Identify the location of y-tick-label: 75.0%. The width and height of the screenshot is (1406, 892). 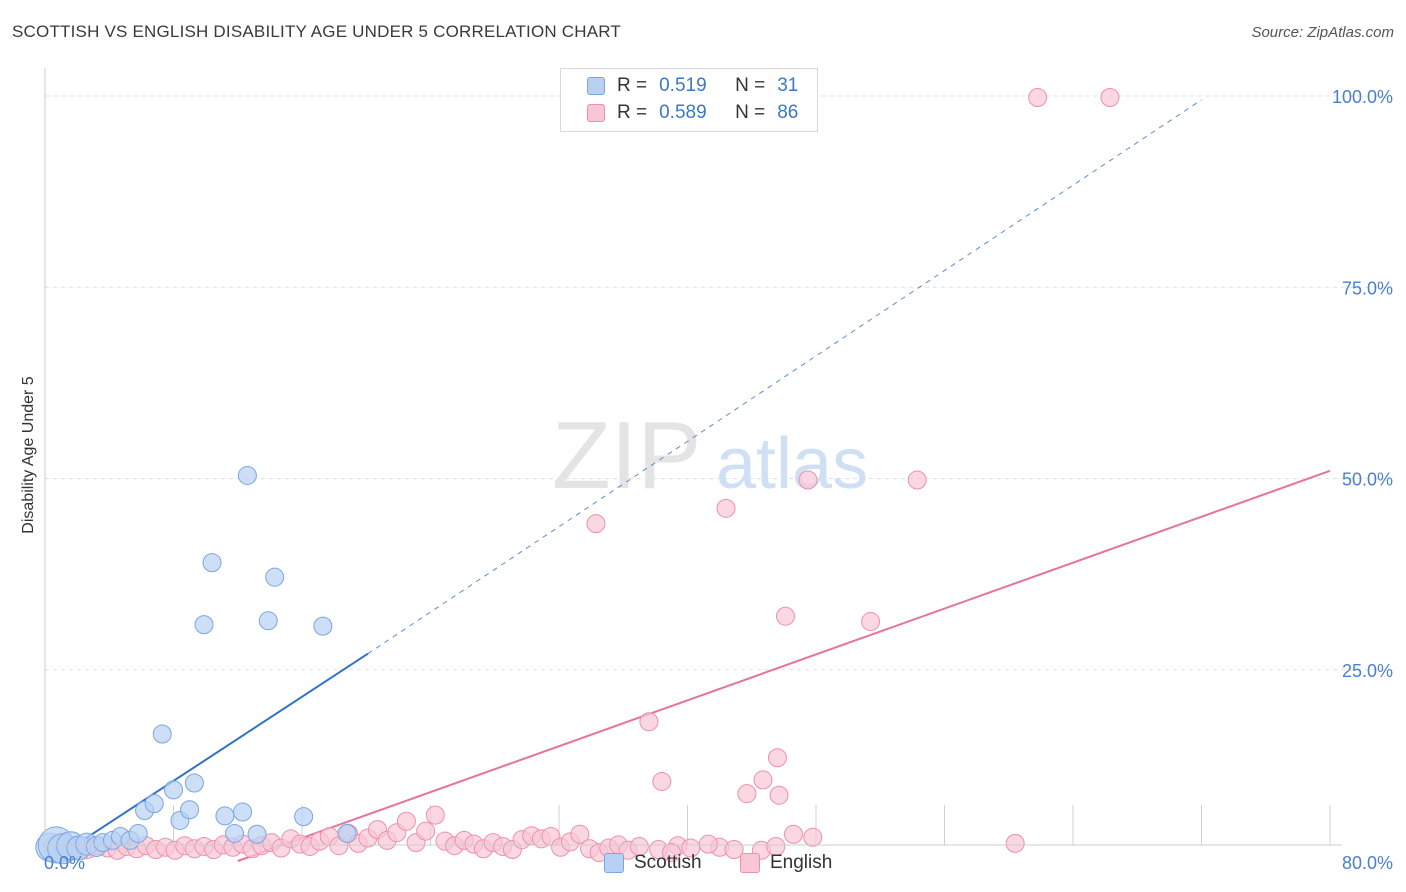
(1367, 288).